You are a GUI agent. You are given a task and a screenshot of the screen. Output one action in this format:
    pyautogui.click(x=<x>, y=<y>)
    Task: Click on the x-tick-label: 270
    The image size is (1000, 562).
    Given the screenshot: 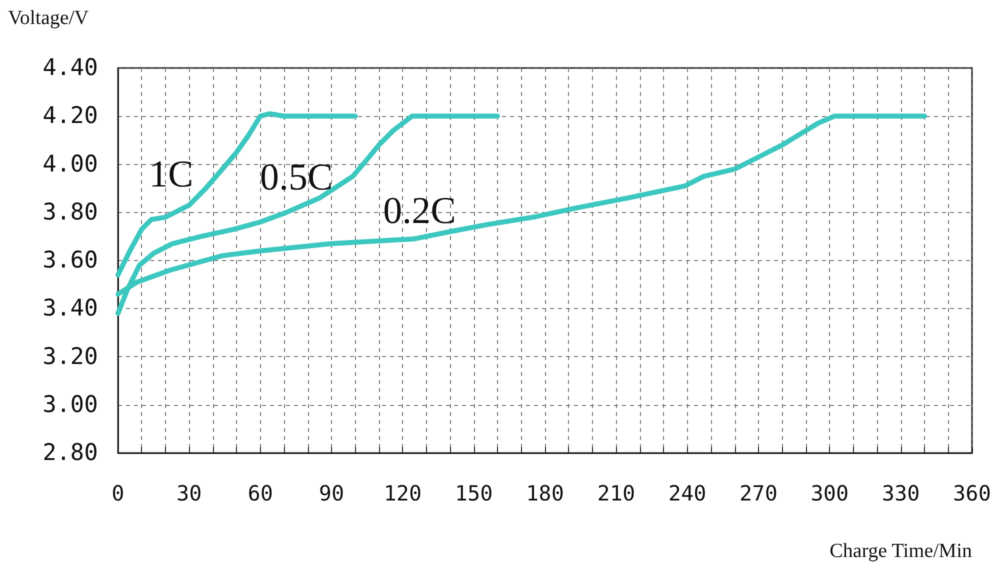 What is the action you would take?
    pyautogui.click(x=759, y=494)
    